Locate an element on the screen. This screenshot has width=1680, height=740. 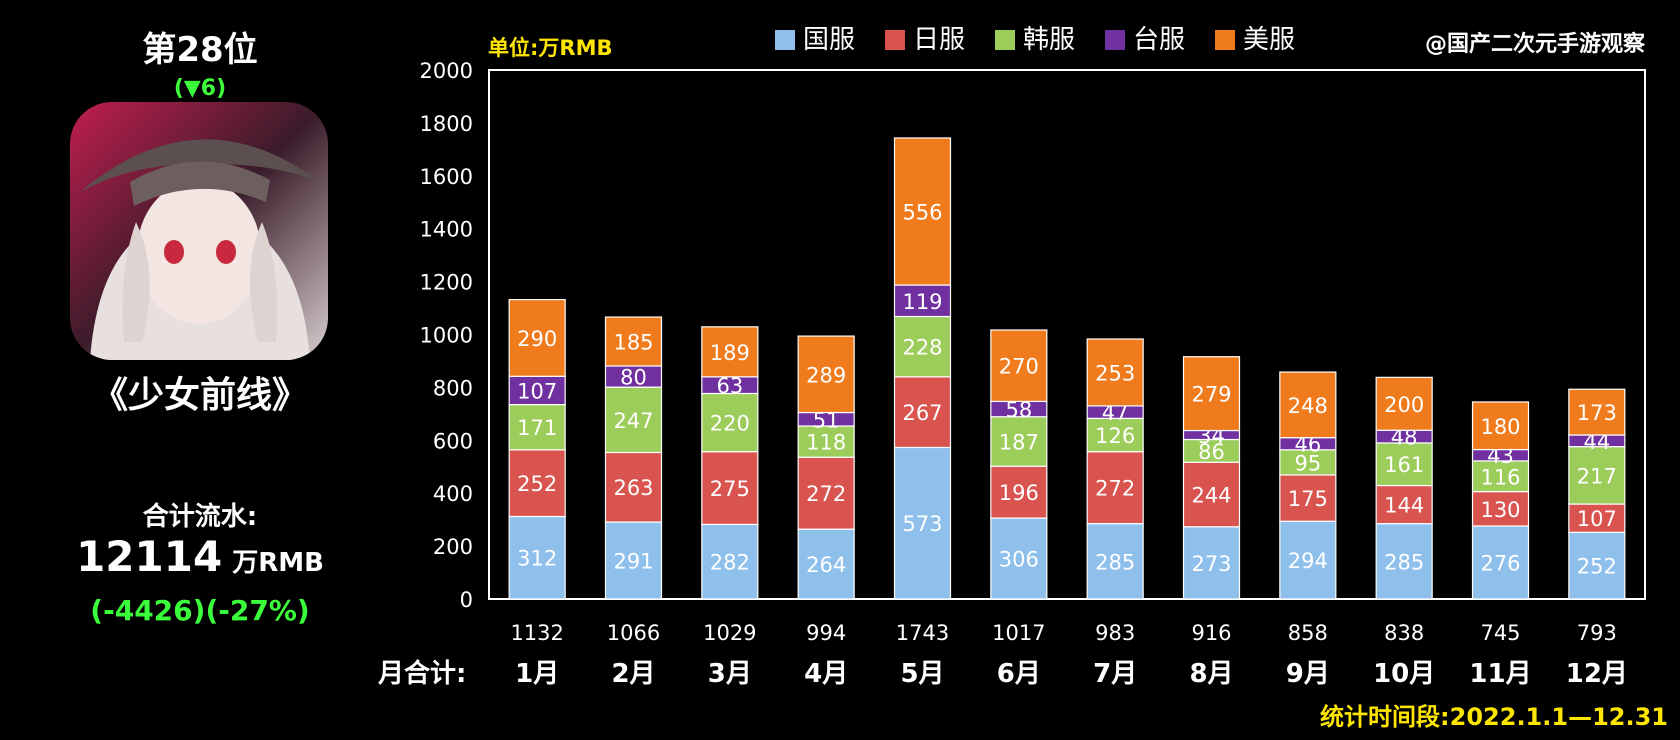
y-axis: 0 200 400 600 800 1000 1200 1400 1600 1800 2000 is located at coordinates (446, 335).